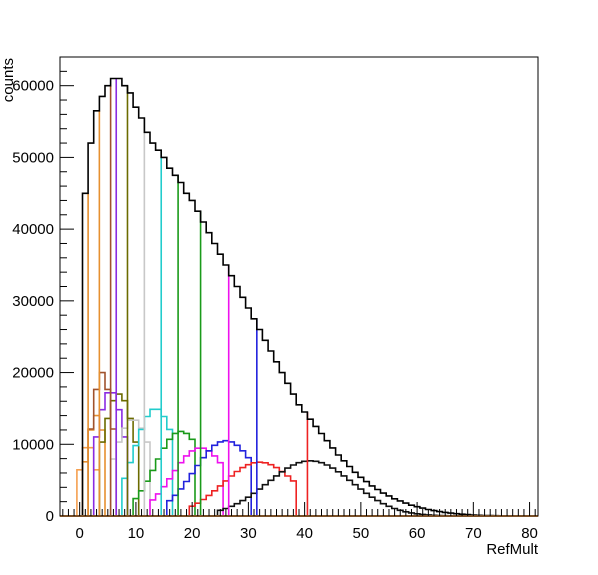  I want to click on y-tick-label: 50000, so click(33, 157).